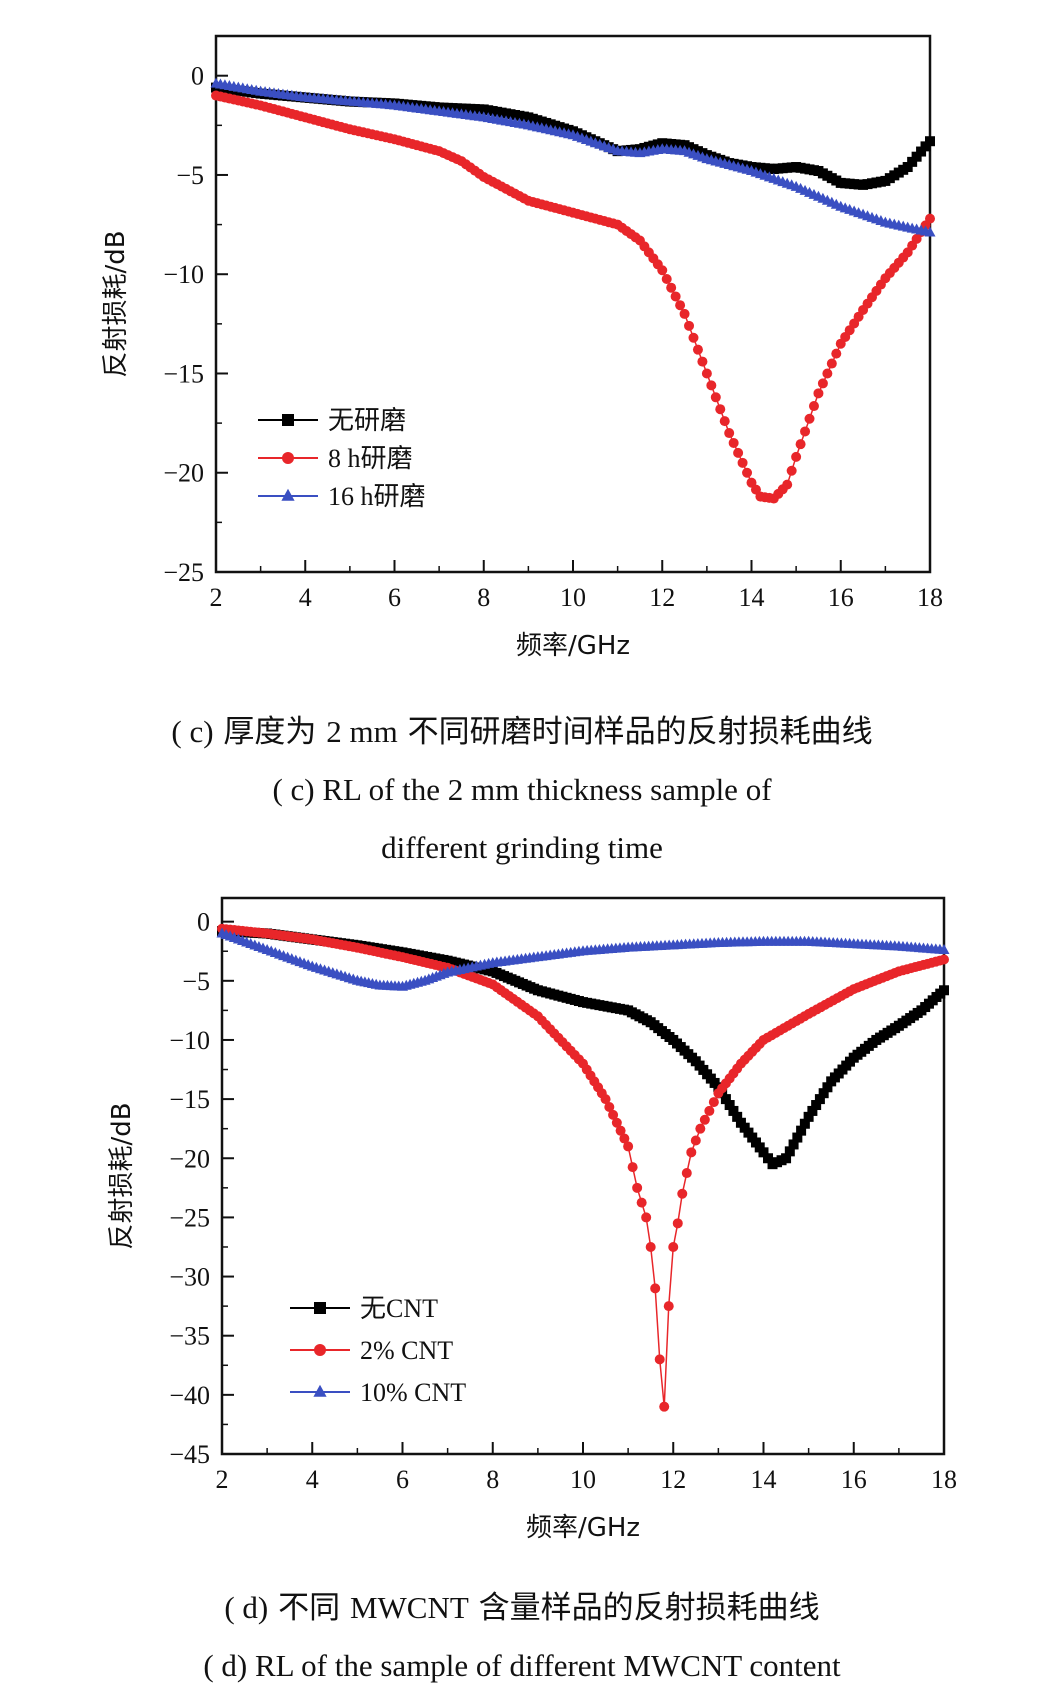 The height and width of the screenshot is (1705, 1044). I want to click on chart-d-legend-item-0: 无CNT, so click(364, 1308).